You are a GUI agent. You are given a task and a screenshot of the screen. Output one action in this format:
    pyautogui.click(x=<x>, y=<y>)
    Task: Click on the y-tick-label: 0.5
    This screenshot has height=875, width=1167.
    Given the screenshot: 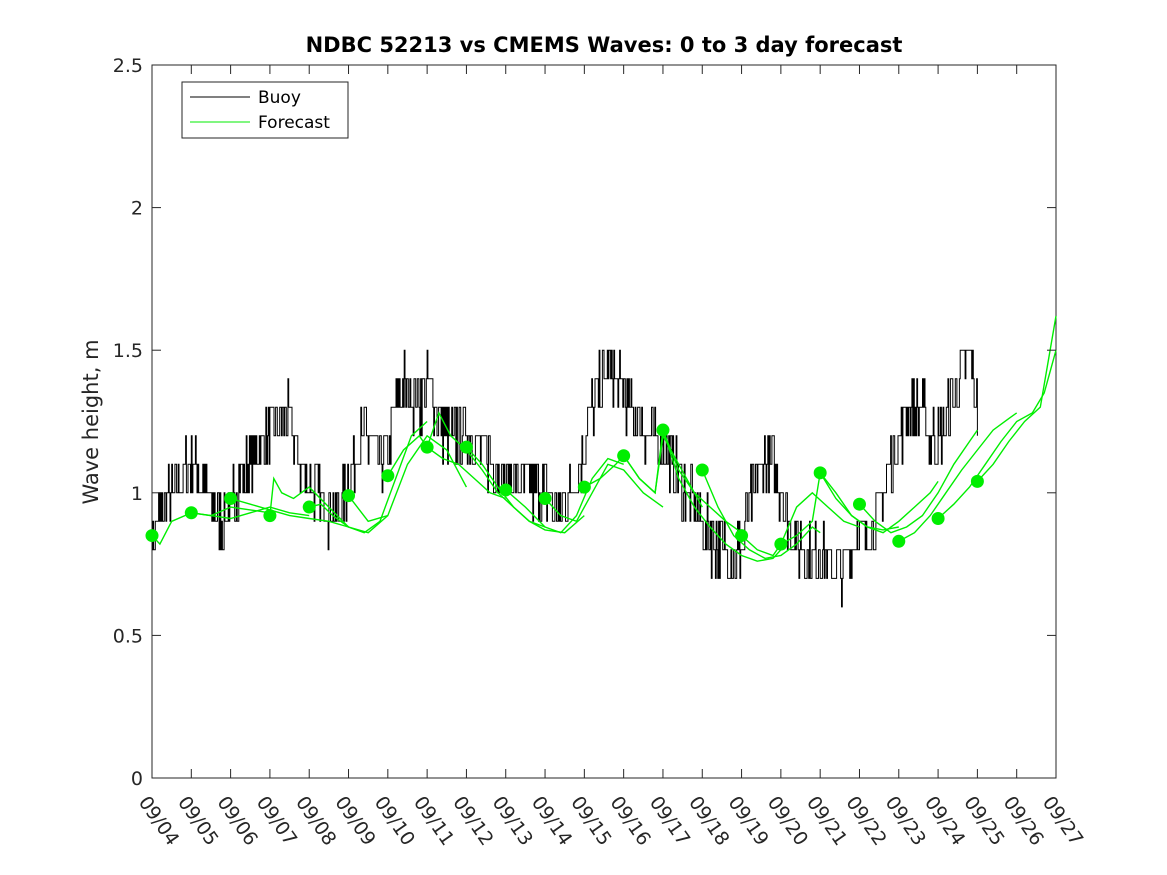 What is the action you would take?
    pyautogui.click(x=128, y=636)
    